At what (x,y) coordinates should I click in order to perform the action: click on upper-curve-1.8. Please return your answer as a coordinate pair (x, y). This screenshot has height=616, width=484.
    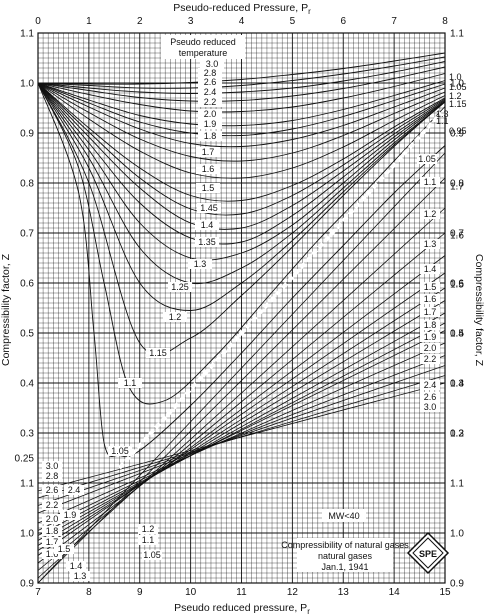
    Looking at the image, I should click on (241, 115).